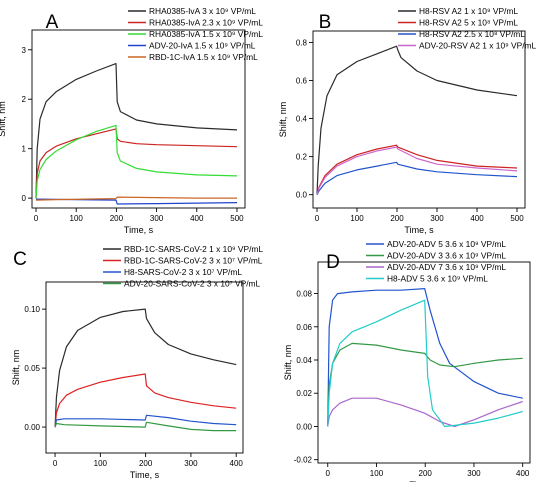 The image size is (550, 482). I want to click on legend-entry: H8-RSV A2 2.5 x 10⁸ VP/mL, so click(472, 34).